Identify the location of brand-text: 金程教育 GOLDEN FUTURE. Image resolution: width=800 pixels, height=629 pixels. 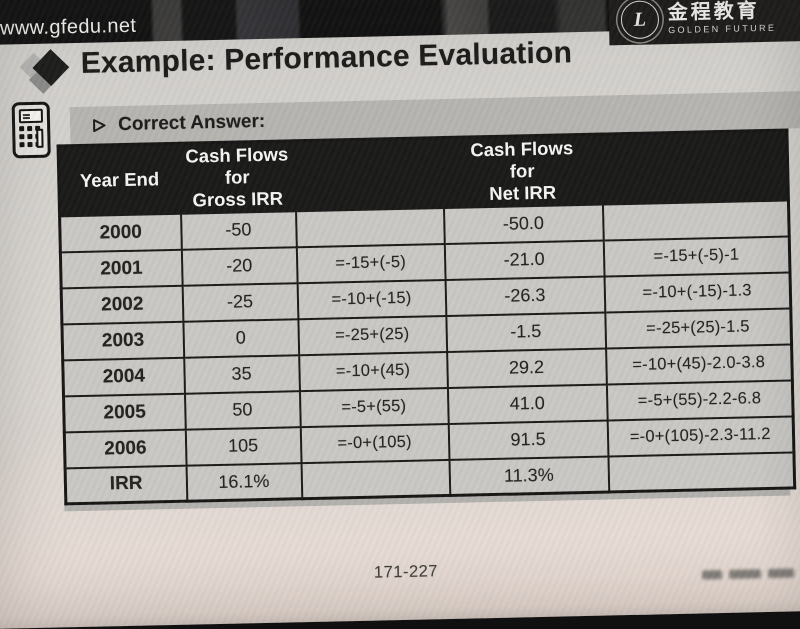
(722, 18).